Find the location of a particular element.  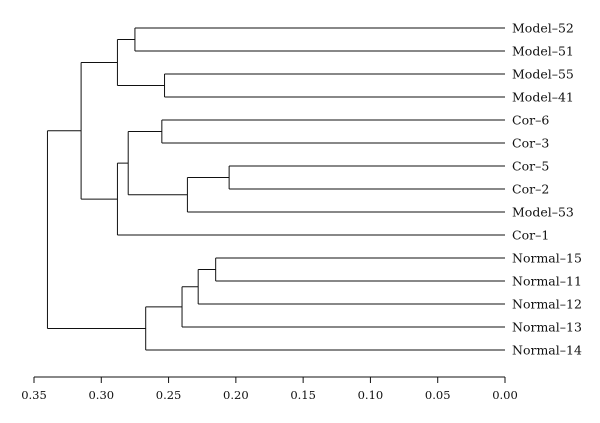

leaf-label-model-41: Model–41 is located at coordinates (543, 97).